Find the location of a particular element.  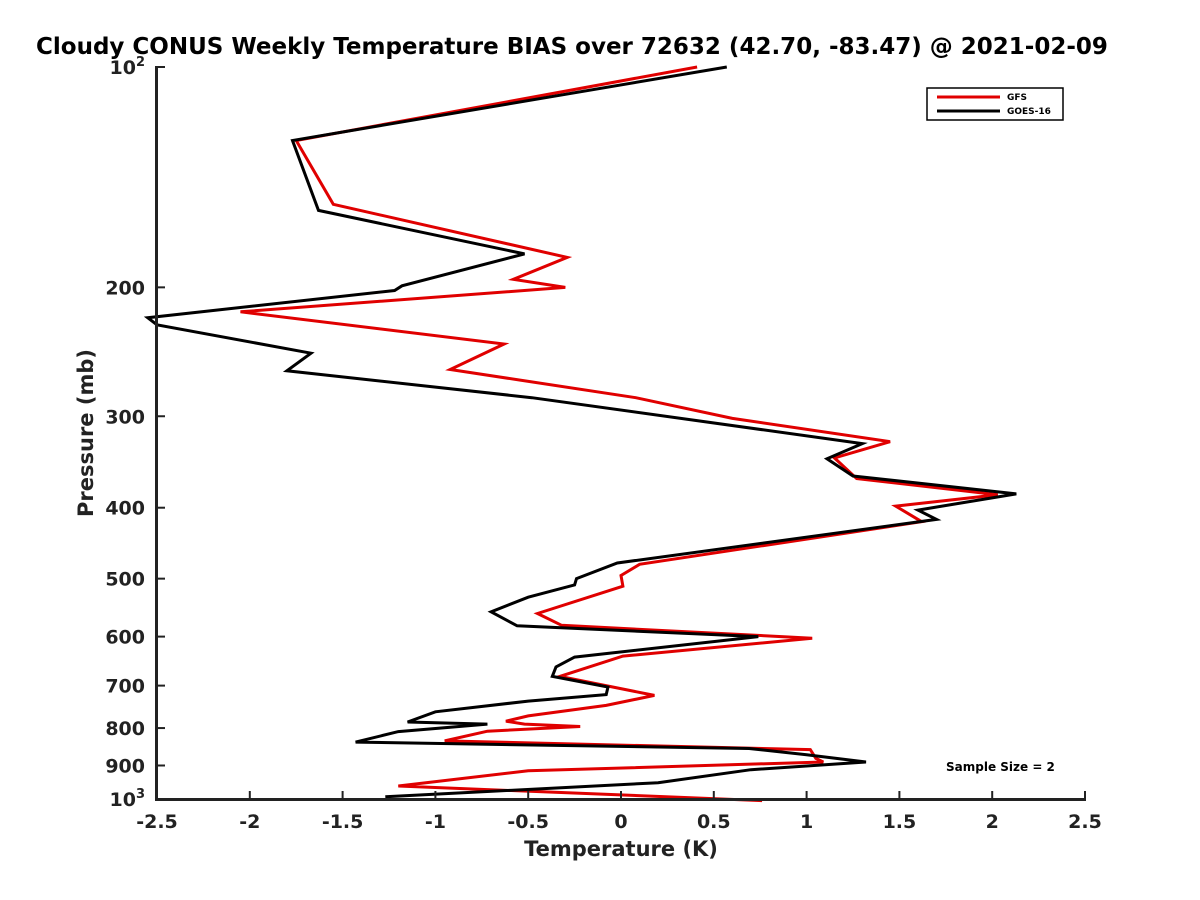

sample-size-annotation: Sample Size = 2 is located at coordinates (1000, 767).